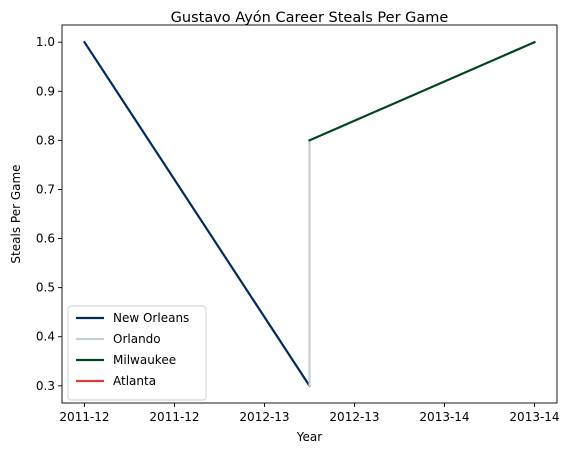 This screenshot has width=573, height=454. What do you see at coordinates (45, 140) in the screenshot?
I see `y-tick-label: 0.8` at bounding box center [45, 140].